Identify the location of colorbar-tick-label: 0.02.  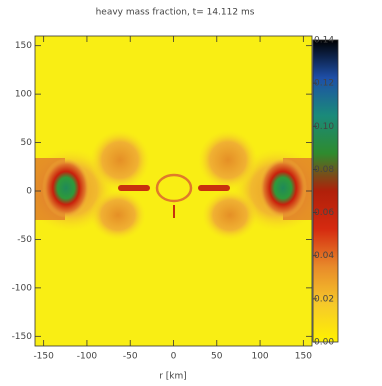
(324, 299).